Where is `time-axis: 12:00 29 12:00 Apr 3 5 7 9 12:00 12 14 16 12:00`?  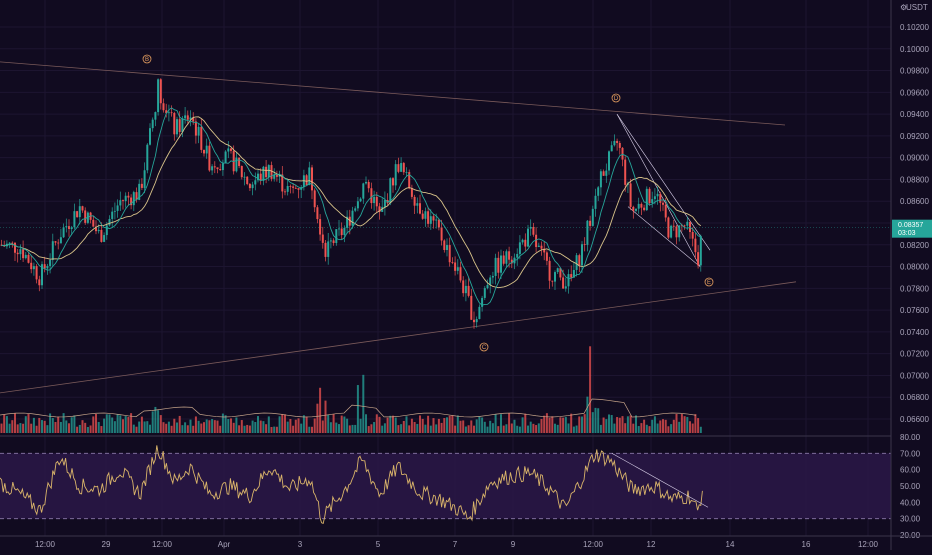 time-axis: 12:00 29 12:00 Apr 3 5 7 9 12:00 12 14 16 12:00 is located at coordinates (457, 544).